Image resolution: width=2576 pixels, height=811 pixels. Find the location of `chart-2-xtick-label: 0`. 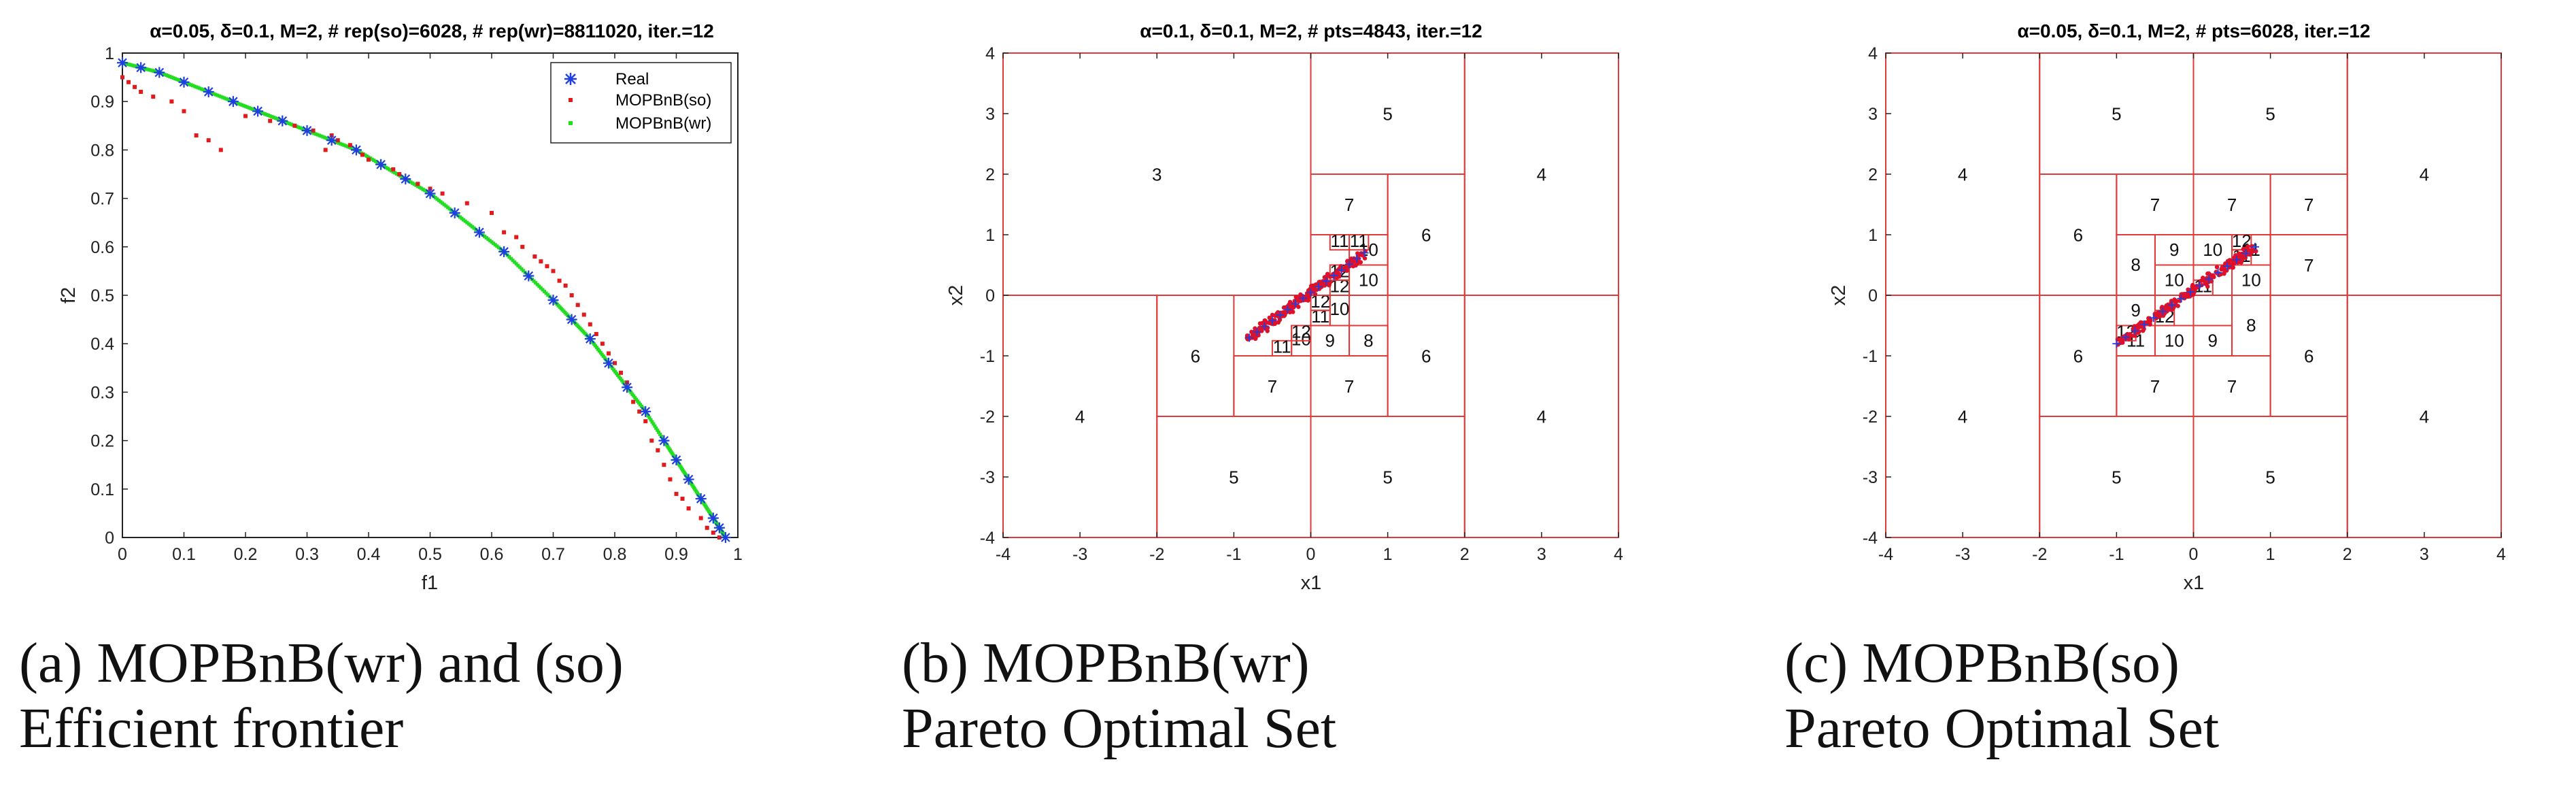

chart-2-xtick-label: 0 is located at coordinates (2194, 554).